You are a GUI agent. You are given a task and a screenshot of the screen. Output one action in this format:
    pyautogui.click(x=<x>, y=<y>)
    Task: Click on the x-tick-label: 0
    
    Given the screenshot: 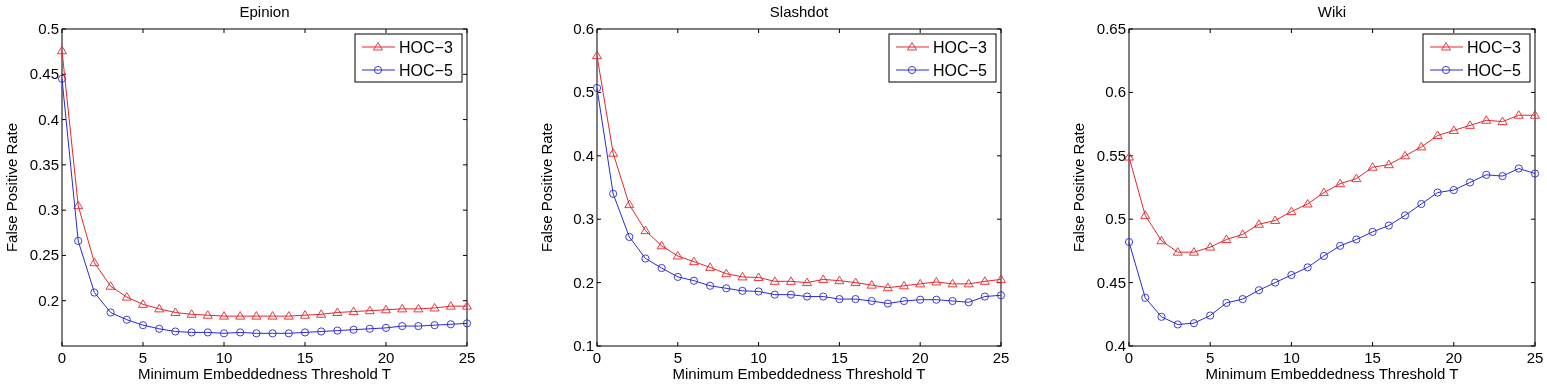 What is the action you would take?
    pyautogui.click(x=597, y=357)
    